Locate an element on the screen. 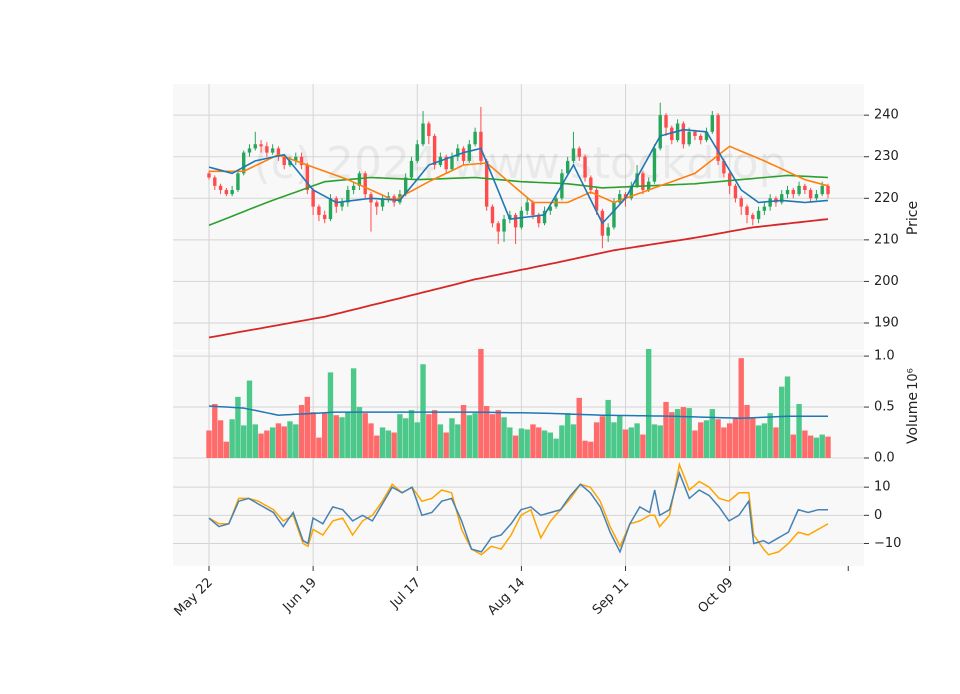 This screenshot has height=694, width=960. ma-slow-line is located at coordinates (518, 200).